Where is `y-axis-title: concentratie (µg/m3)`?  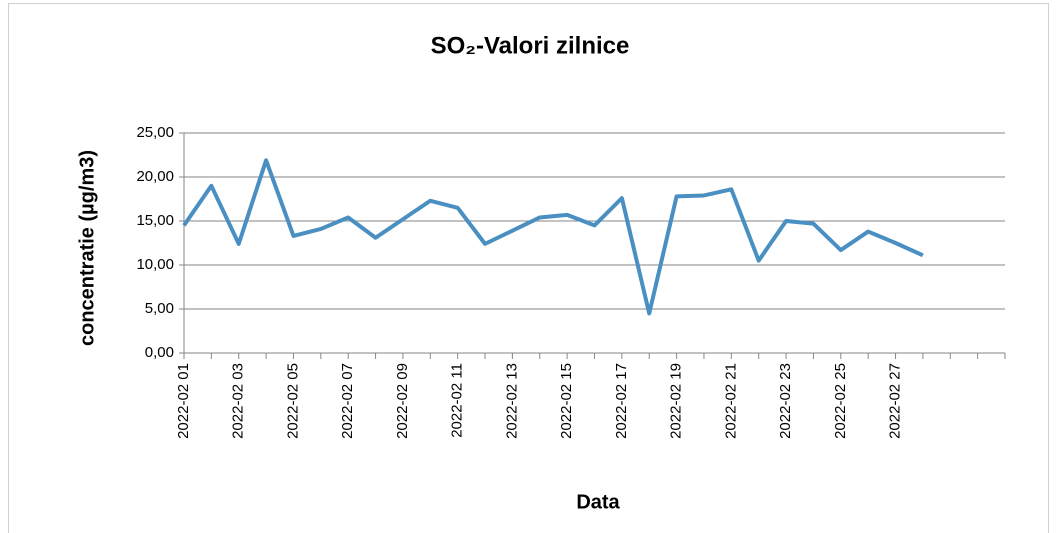
y-axis-title: concentratie (µg/m3) is located at coordinates (87, 248).